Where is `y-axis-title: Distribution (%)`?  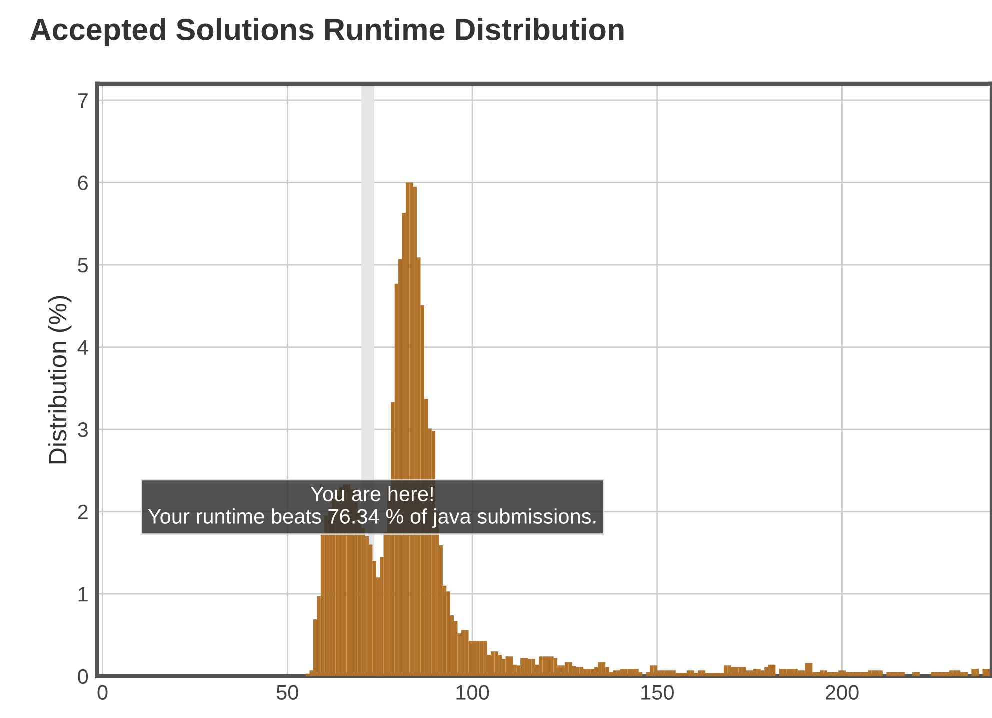
y-axis-title: Distribution (%) is located at coordinates (60, 380).